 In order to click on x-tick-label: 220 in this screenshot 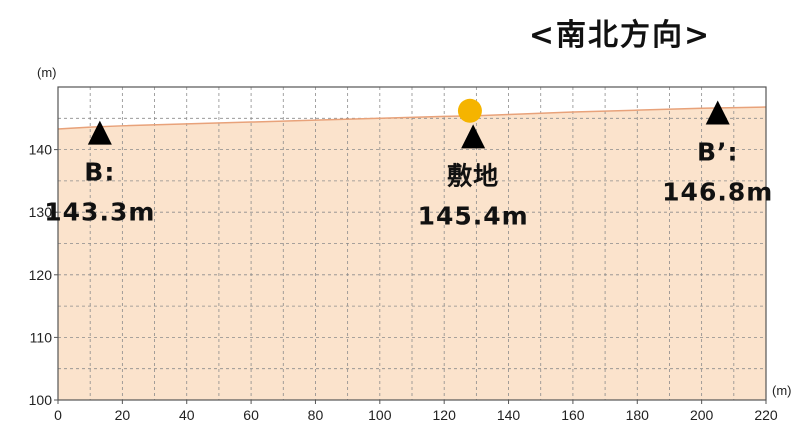, I will do `click(766, 415)`.